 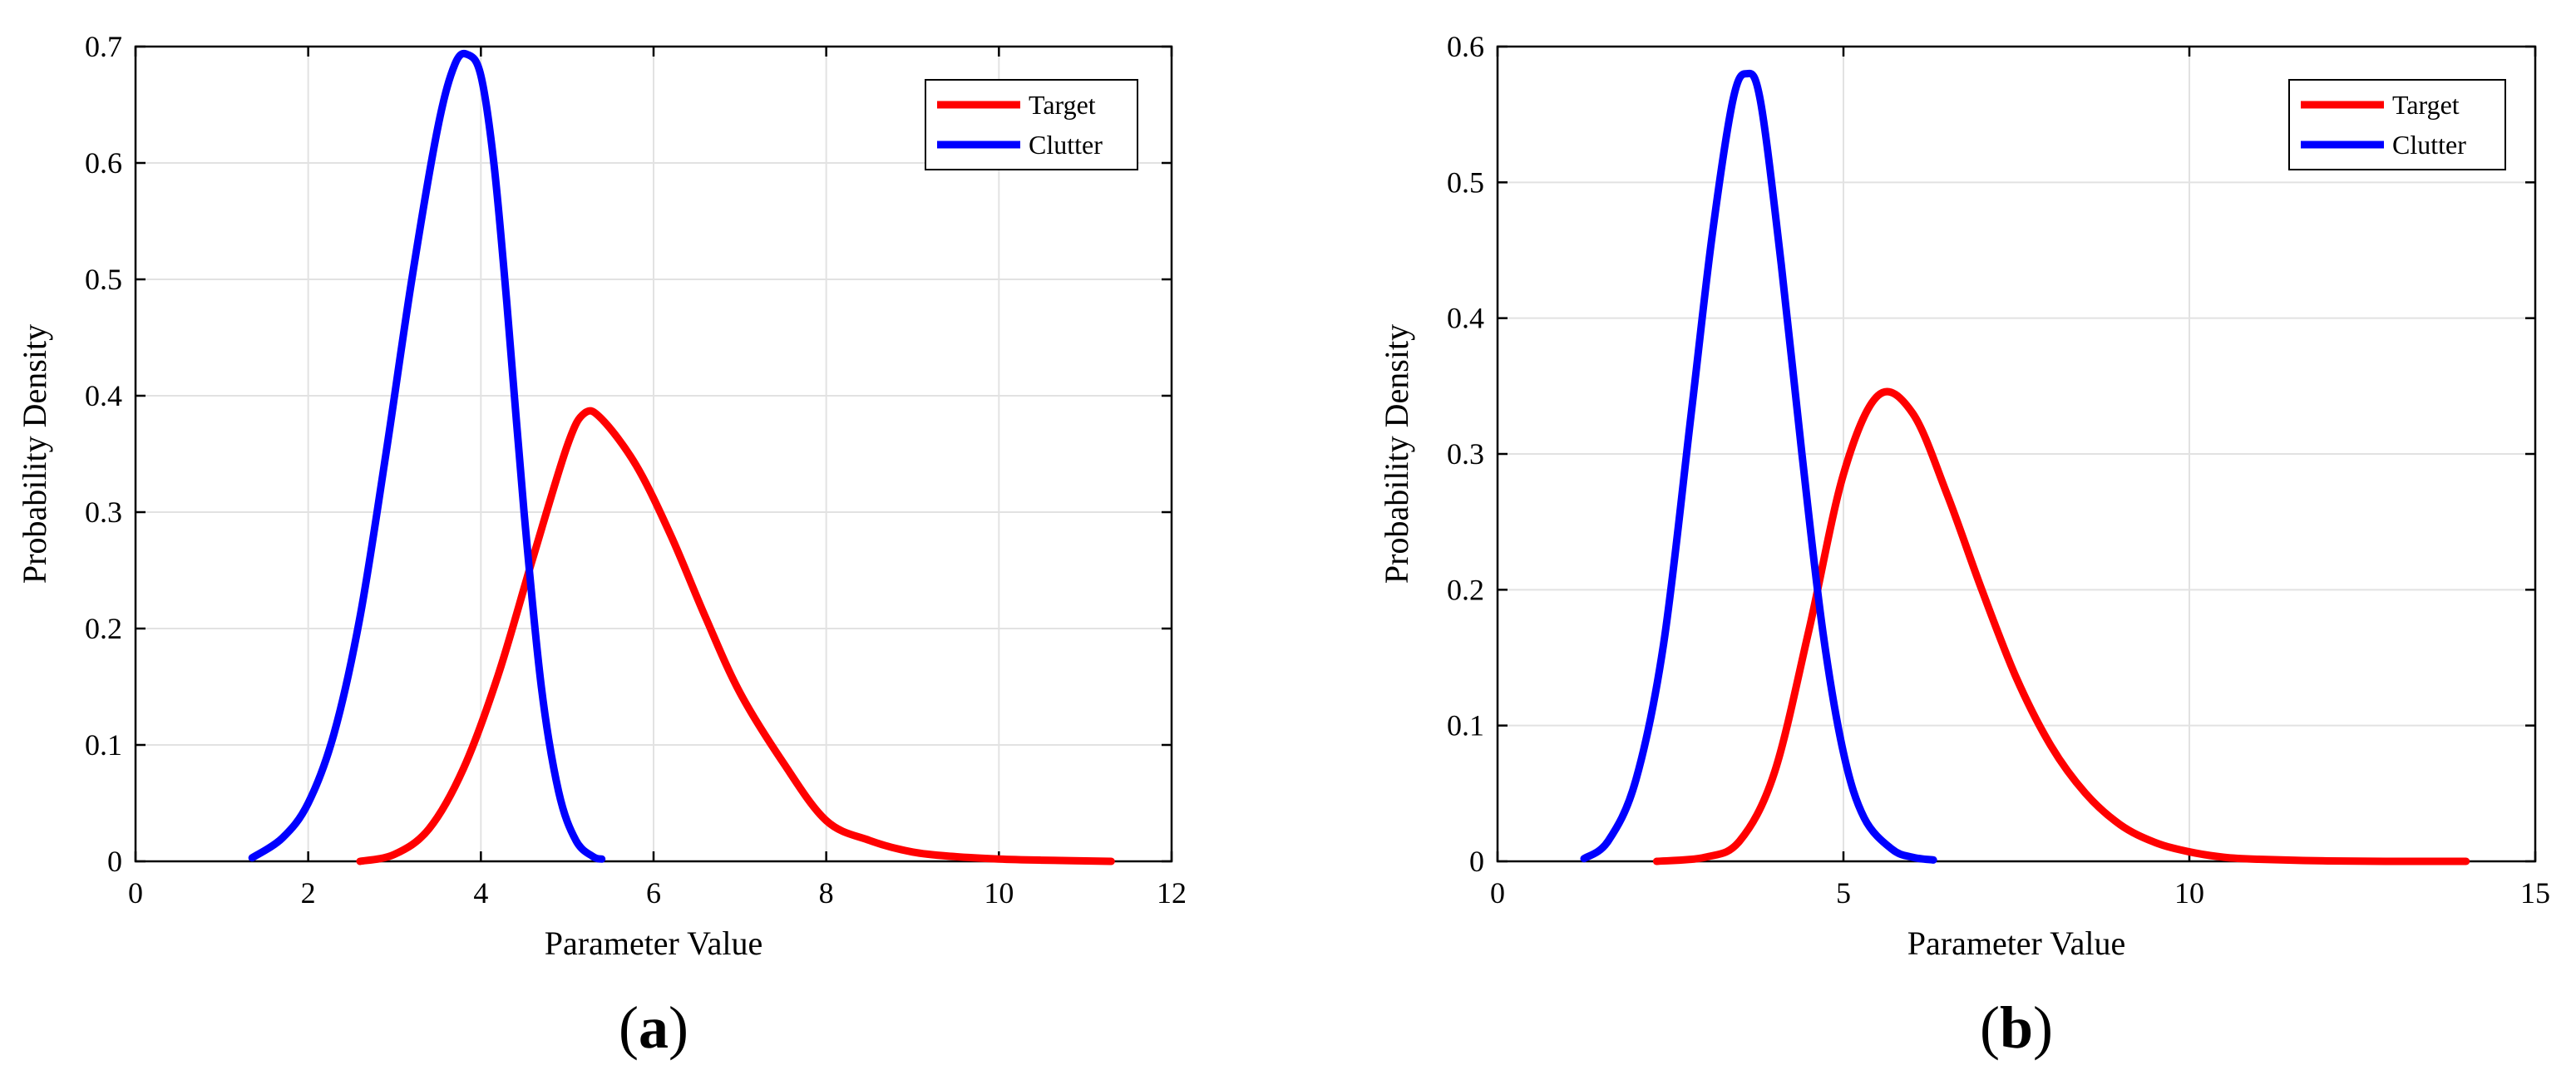 What do you see at coordinates (826, 893) in the screenshot?
I see `x-tick-label: 8` at bounding box center [826, 893].